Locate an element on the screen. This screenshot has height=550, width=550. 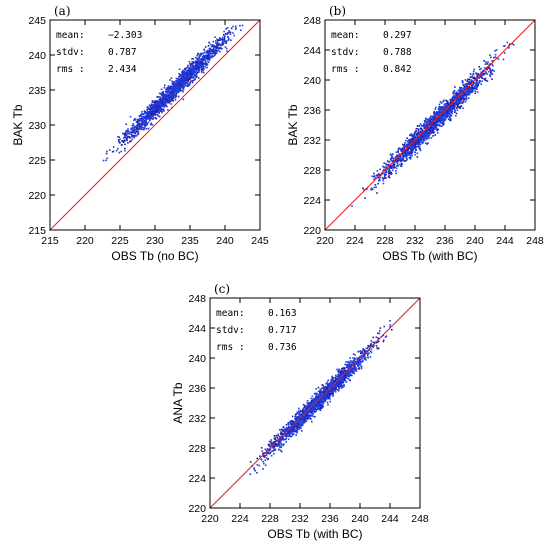
y-tick-label: 240 is located at coordinates (312, 81).